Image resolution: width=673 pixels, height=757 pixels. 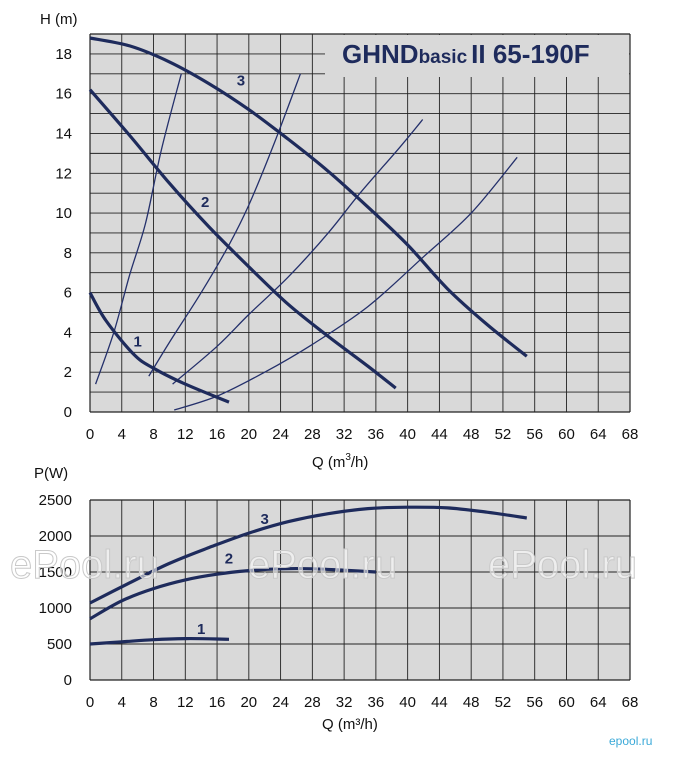 I want to click on y-tick-label: 2, so click(x=68, y=372).